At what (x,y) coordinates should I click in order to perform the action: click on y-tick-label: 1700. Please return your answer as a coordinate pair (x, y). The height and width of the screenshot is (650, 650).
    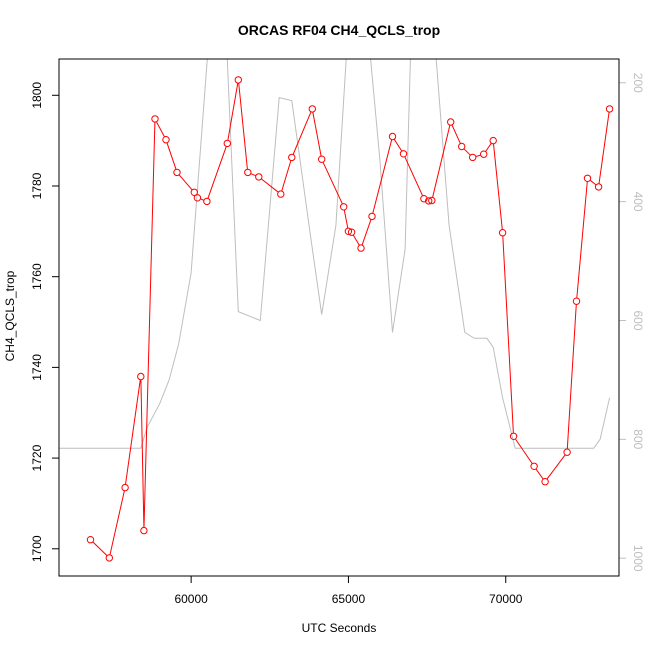
    Looking at the image, I should click on (37, 548).